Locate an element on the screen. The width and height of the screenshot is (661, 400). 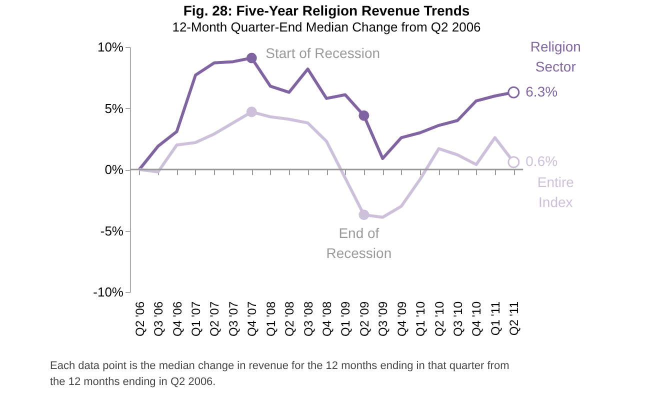
data-label: 6.3% is located at coordinates (542, 91).